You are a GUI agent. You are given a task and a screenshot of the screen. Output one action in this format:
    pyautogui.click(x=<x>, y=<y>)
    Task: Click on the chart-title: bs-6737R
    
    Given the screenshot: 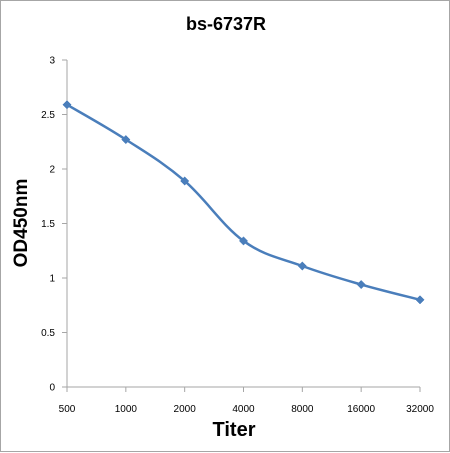 What is the action you would take?
    pyautogui.click(x=226, y=24)
    